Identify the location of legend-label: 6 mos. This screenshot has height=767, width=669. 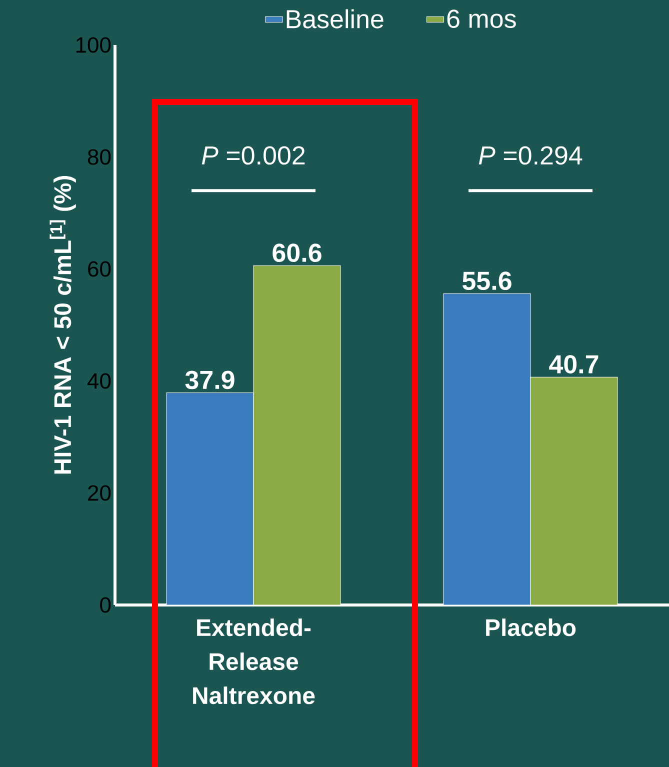
(481, 19).